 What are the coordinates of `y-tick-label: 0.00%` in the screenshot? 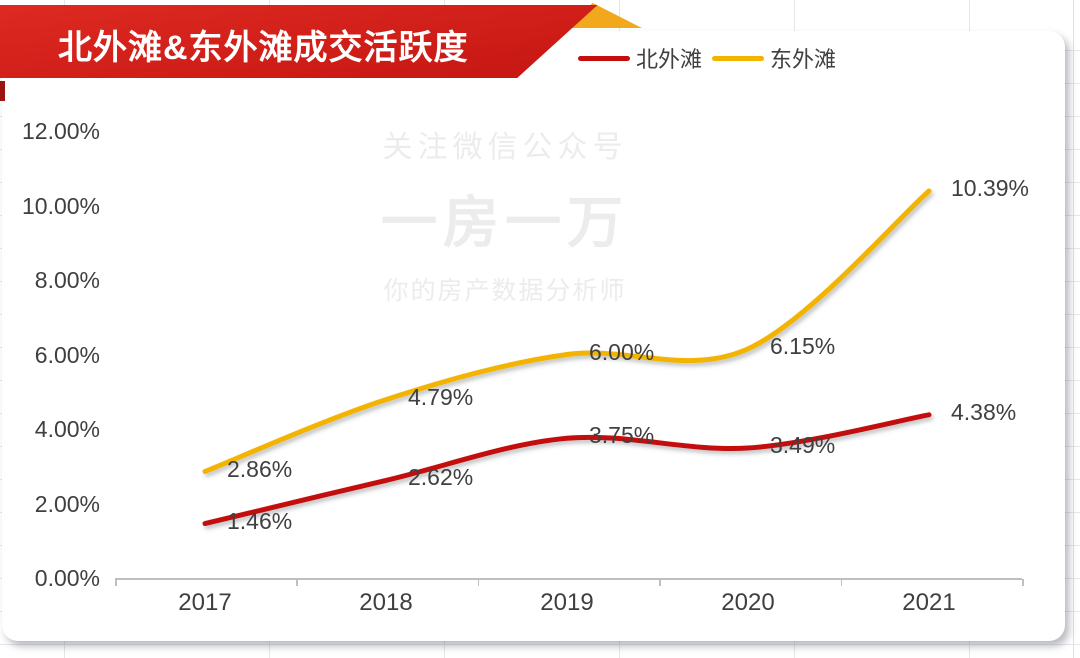 It's located at (67, 578).